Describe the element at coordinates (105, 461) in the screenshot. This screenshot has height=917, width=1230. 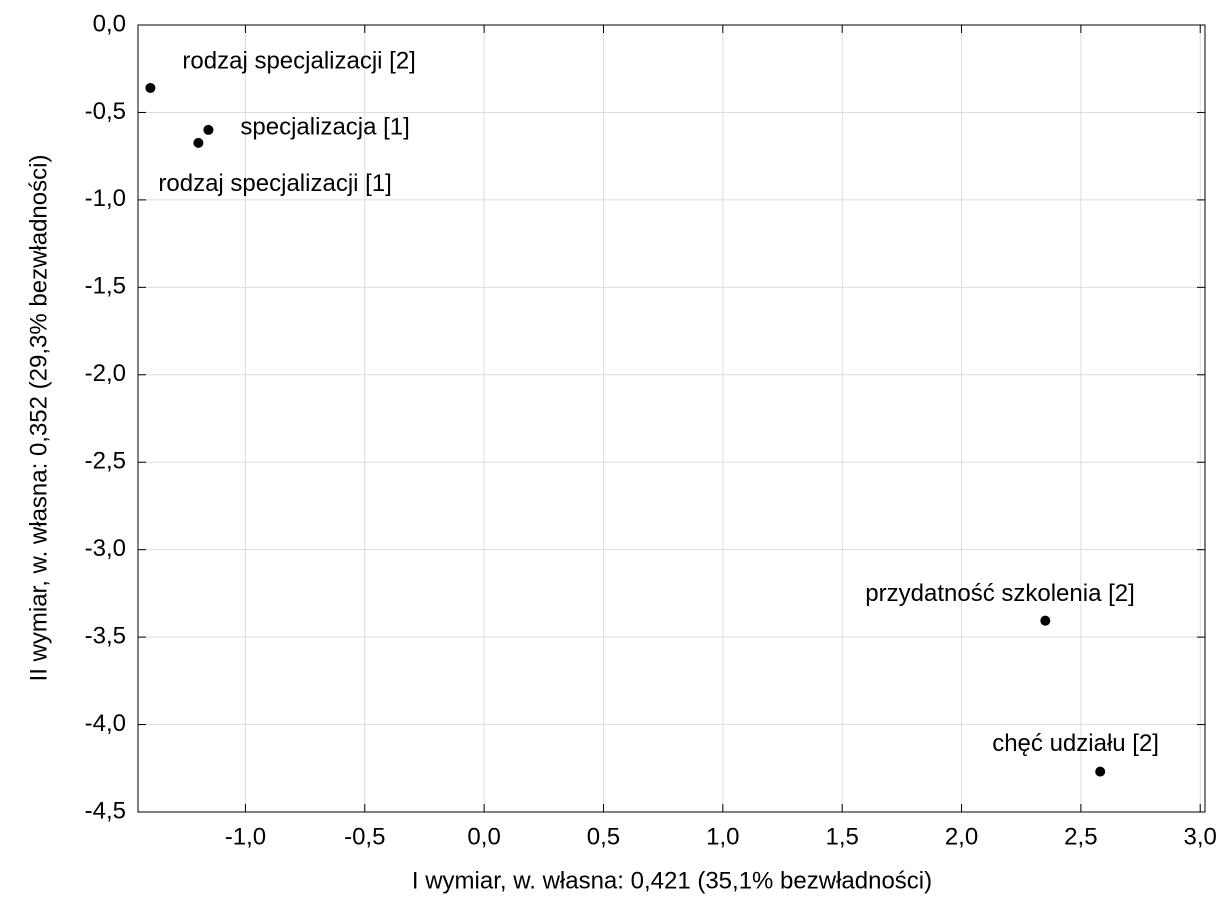
I see `y-tick-label: -2,5` at that location.